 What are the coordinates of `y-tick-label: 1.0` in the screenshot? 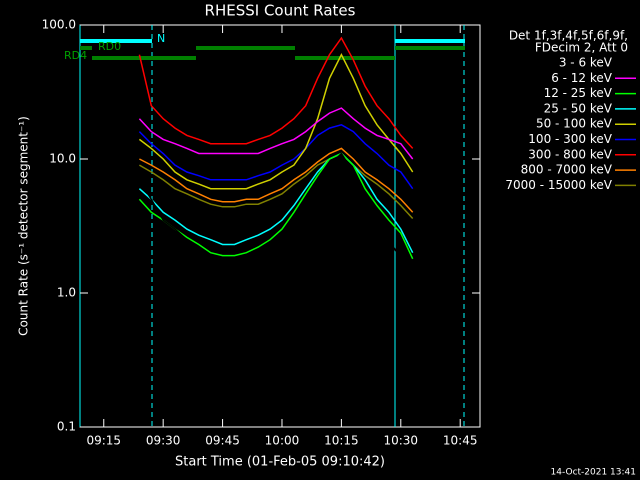 It's located at (66, 293).